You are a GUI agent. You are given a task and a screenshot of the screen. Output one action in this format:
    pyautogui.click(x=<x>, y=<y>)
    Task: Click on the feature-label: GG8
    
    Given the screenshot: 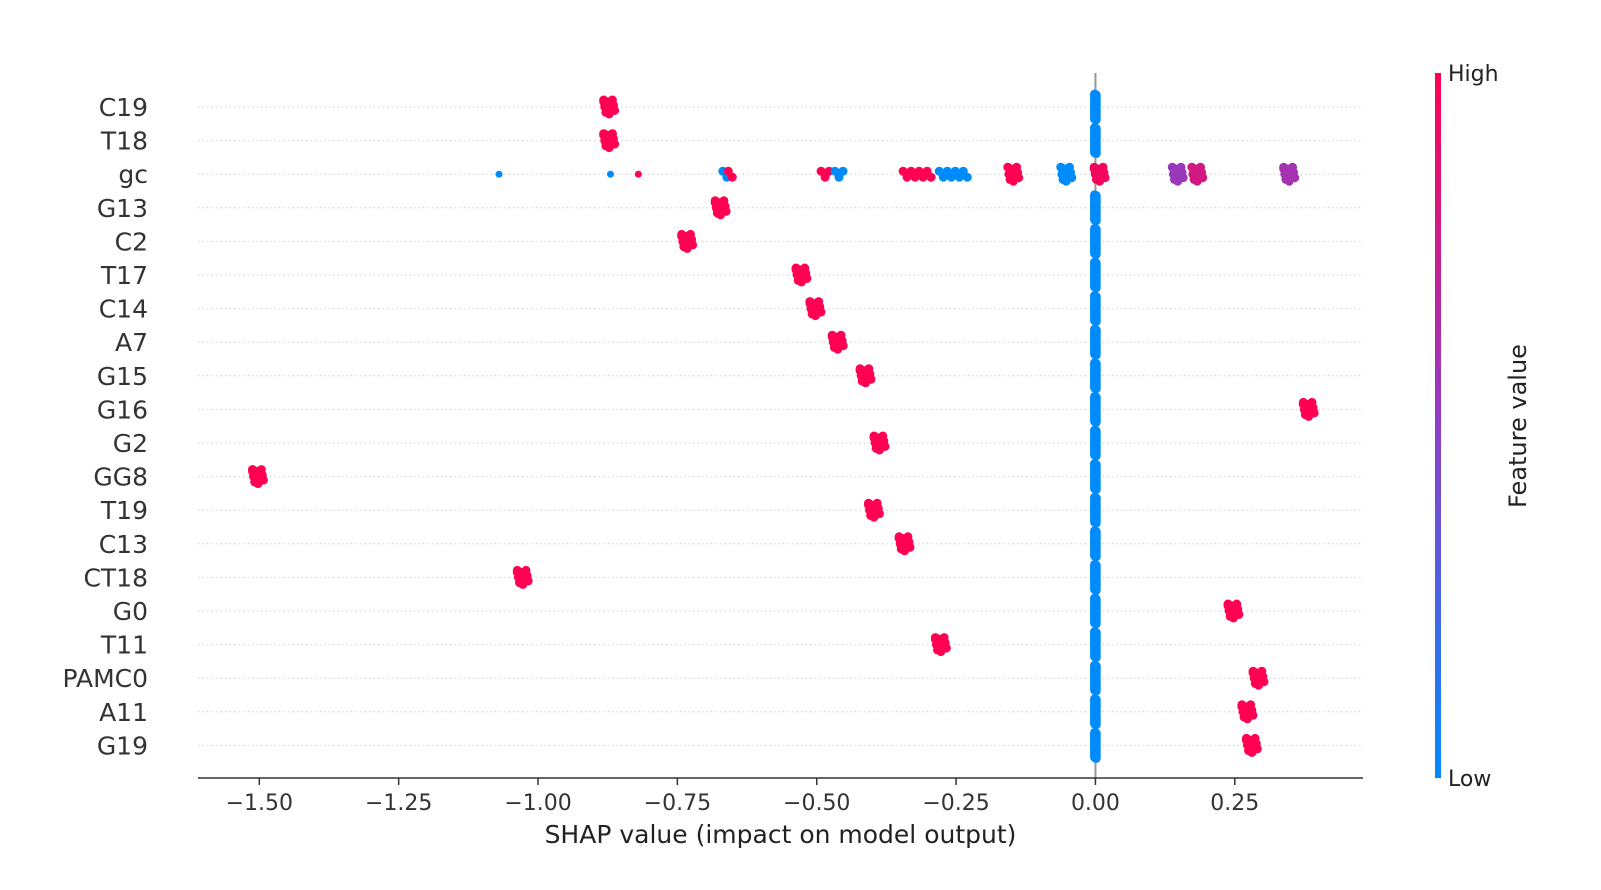 What is the action you would take?
    pyautogui.click(x=120, y=477)
    